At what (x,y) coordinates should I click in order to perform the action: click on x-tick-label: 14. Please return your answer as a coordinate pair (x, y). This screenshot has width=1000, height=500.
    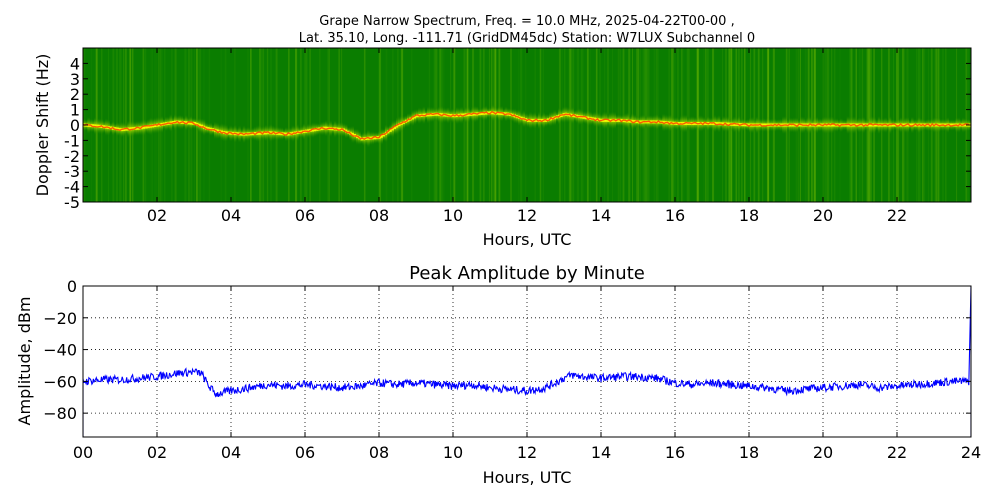
    Looking at the image, I should click on (601, 452).